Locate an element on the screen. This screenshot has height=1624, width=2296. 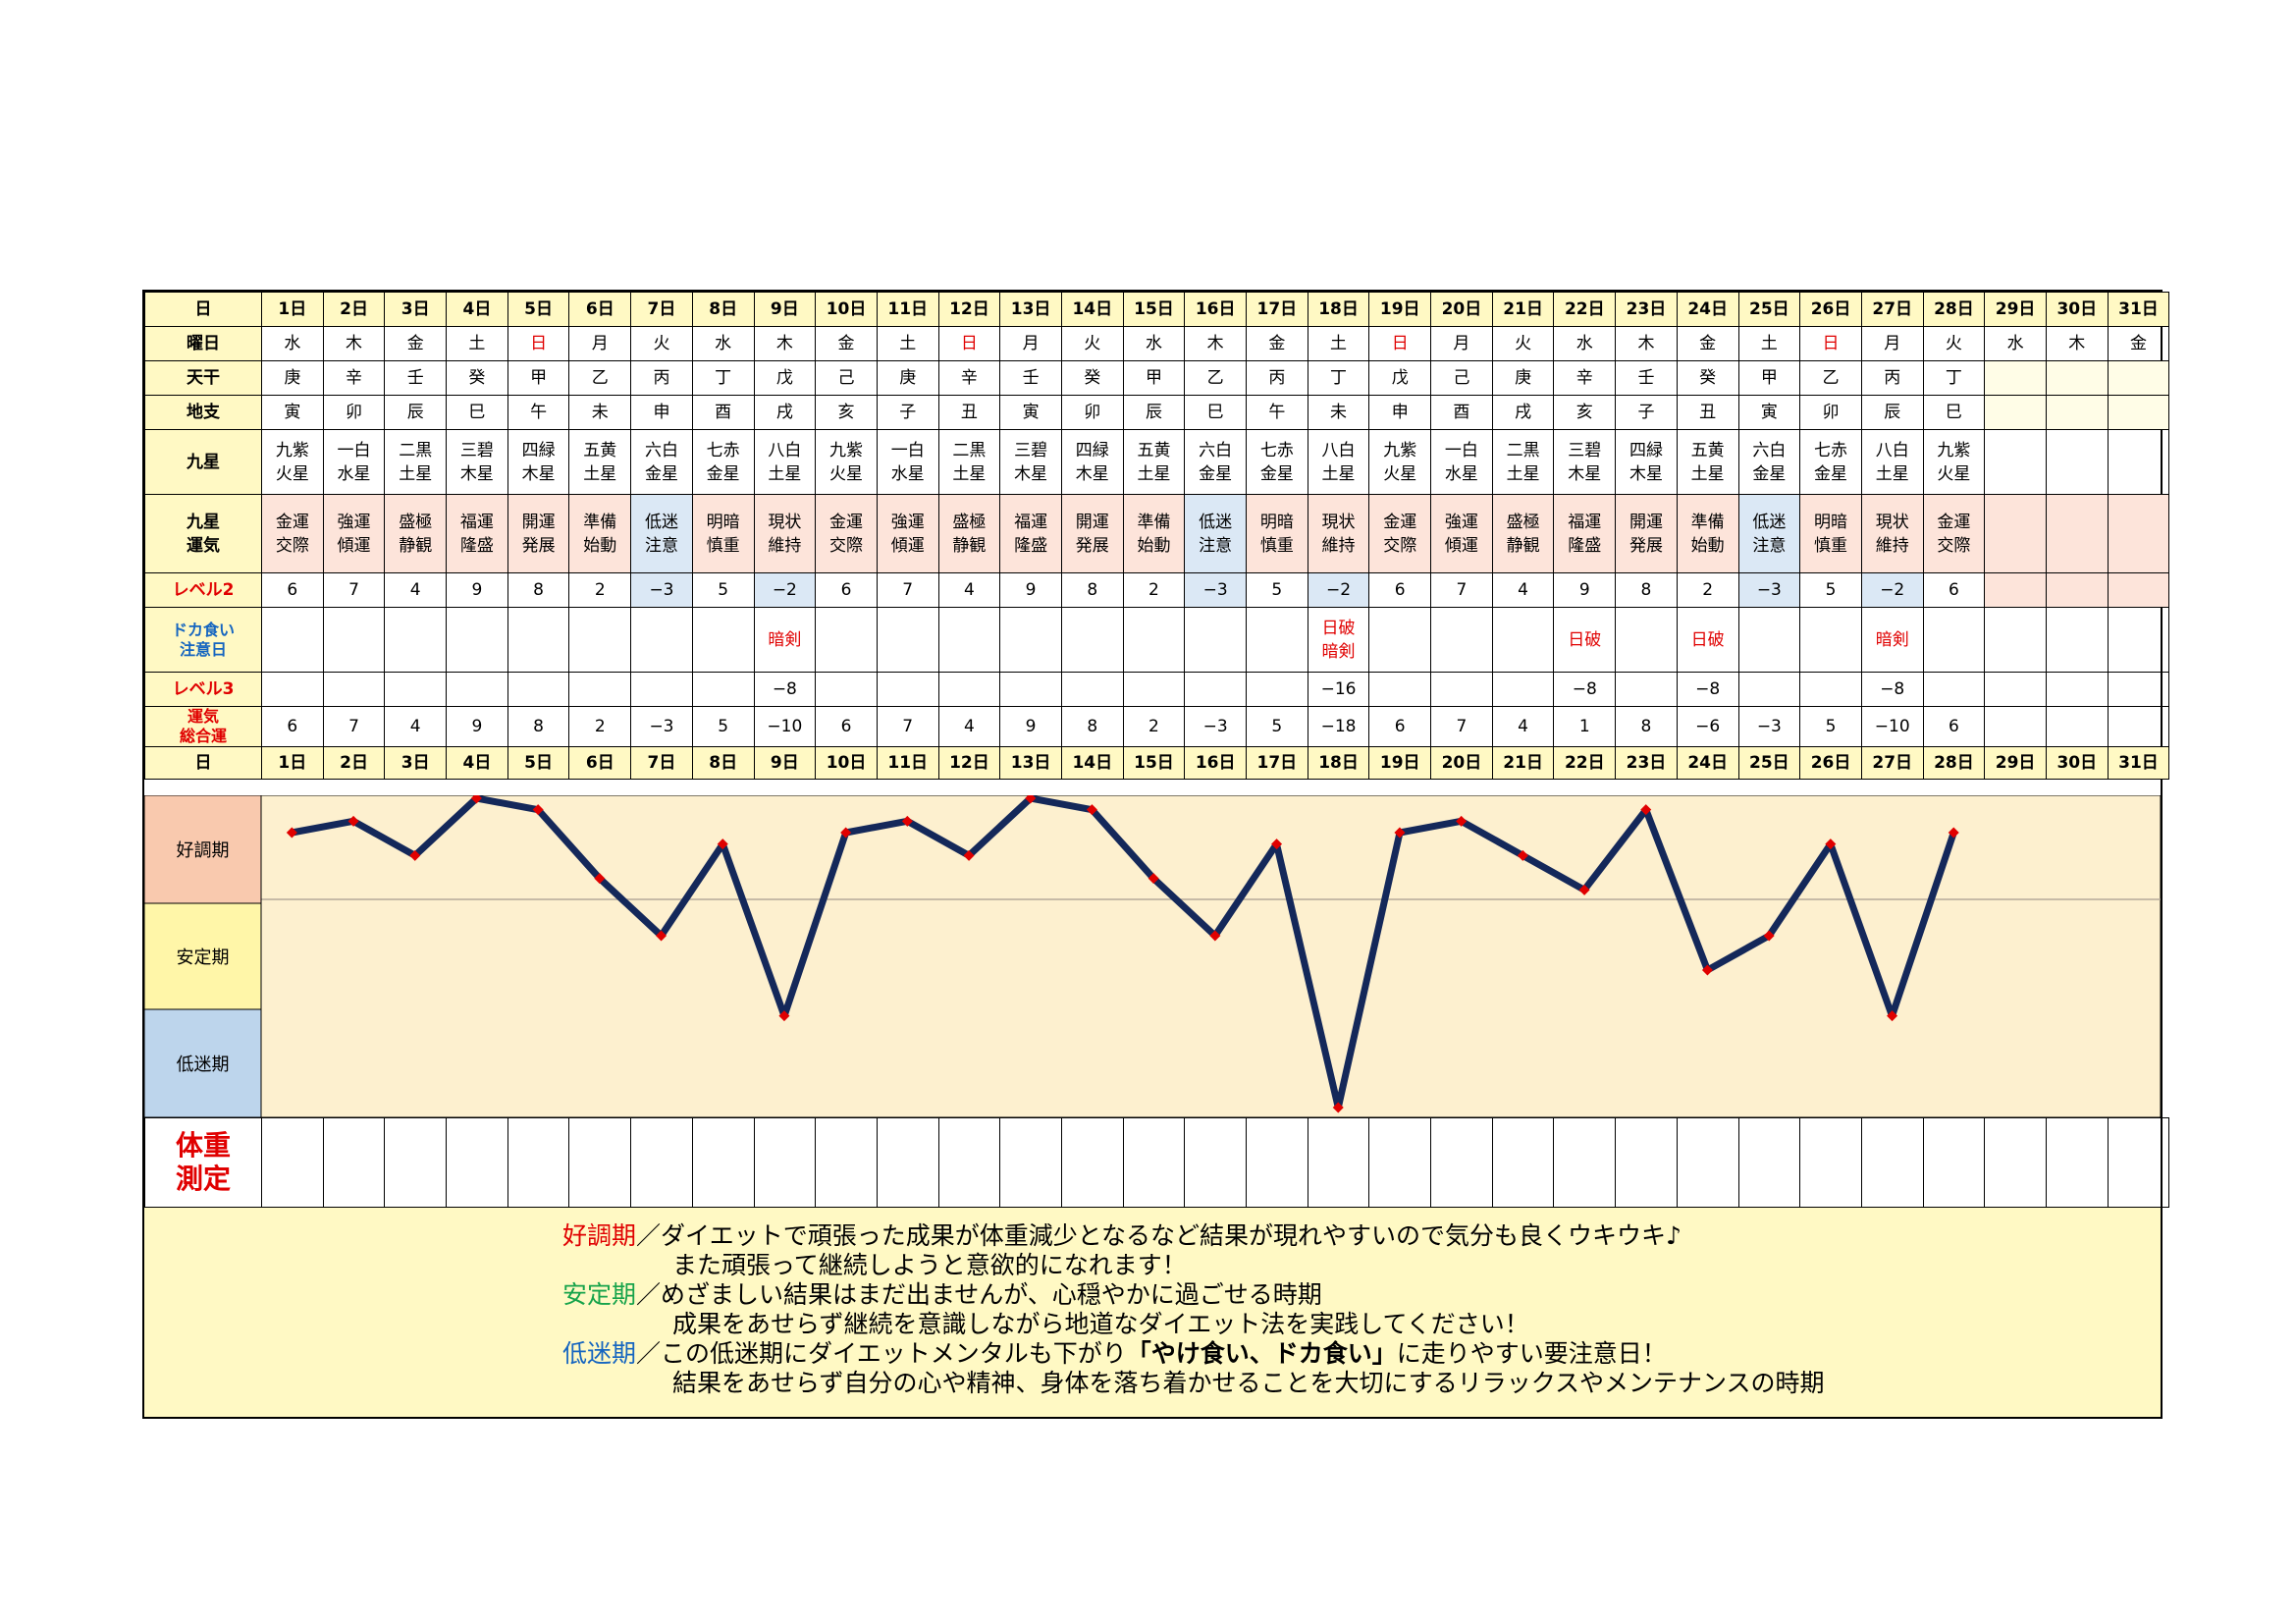
total-cell: 1 is located at coordinates (1585, 726).